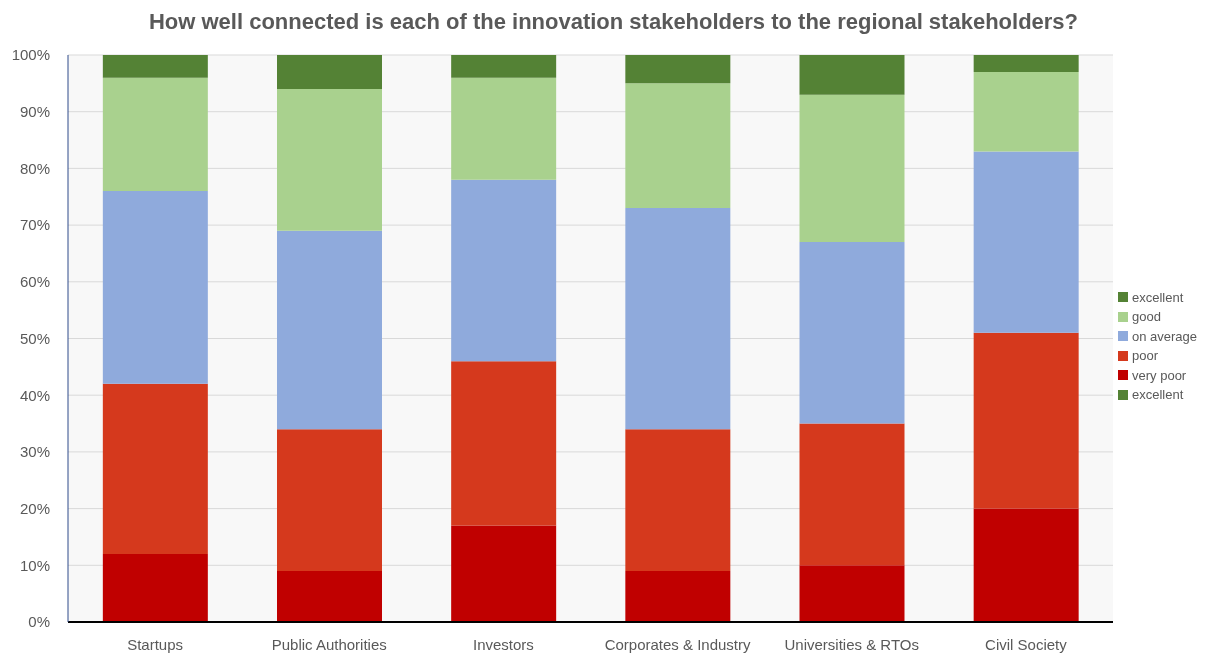  What do you see at coordinates (155, 644) in the screenshot?
I see `x-tick-label: Startups` at bounding box center [155, 644].